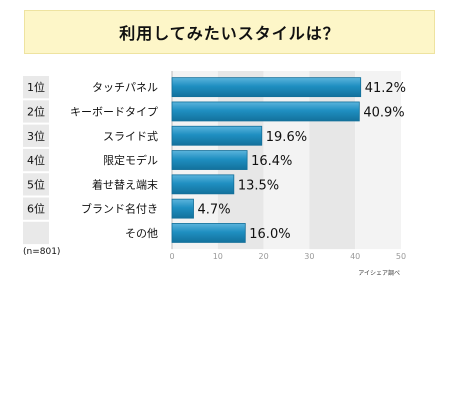 This screenshot has width=450, height=400. I want to click on chart-title-box: 利用してみたいスタイルは？, so click(229, 32).